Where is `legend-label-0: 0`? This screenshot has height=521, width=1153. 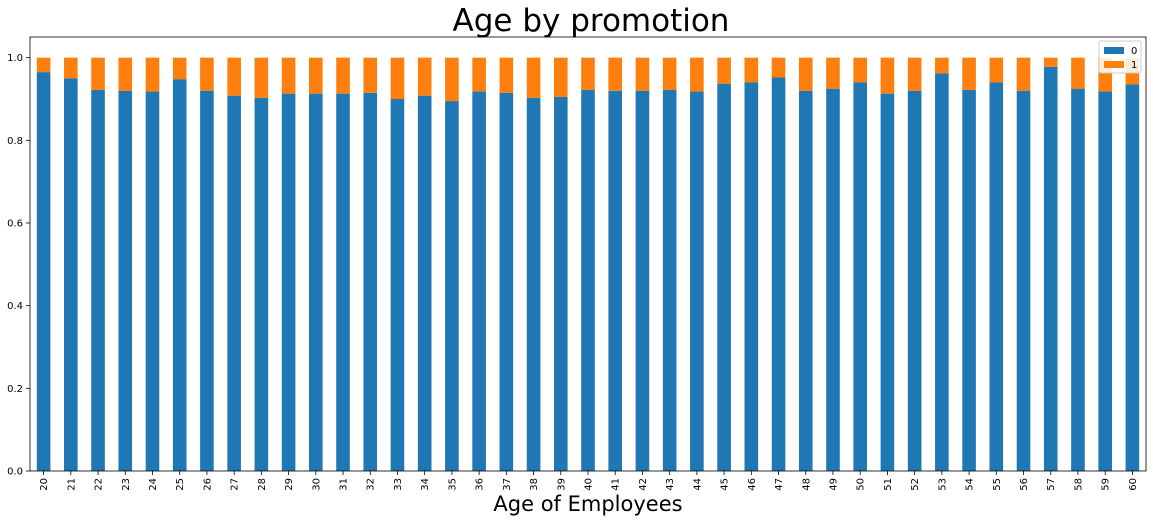
legend-label-0: 0 is located at coordinates (1134, 51).